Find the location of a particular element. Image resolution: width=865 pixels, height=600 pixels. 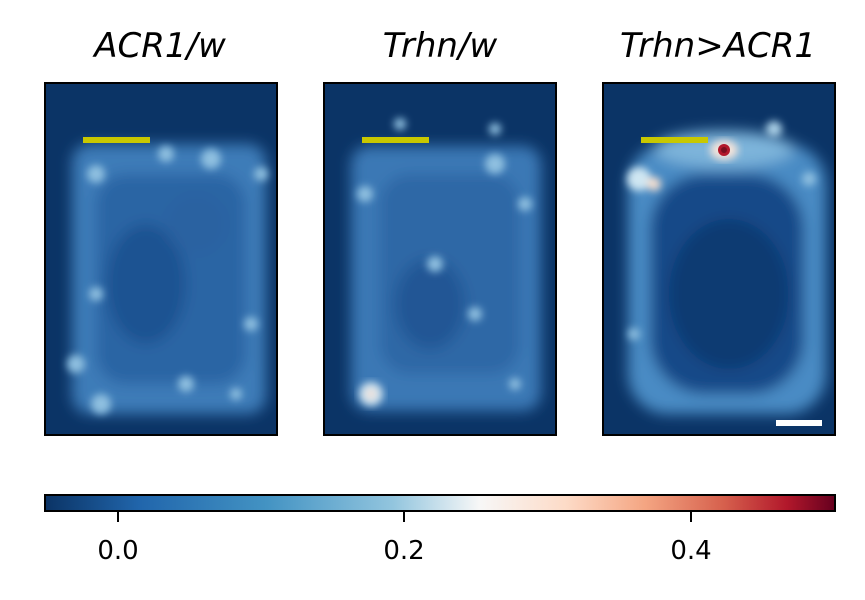

panel-title-trhn-w: Trhn/w is located at coordinates (440, 46).